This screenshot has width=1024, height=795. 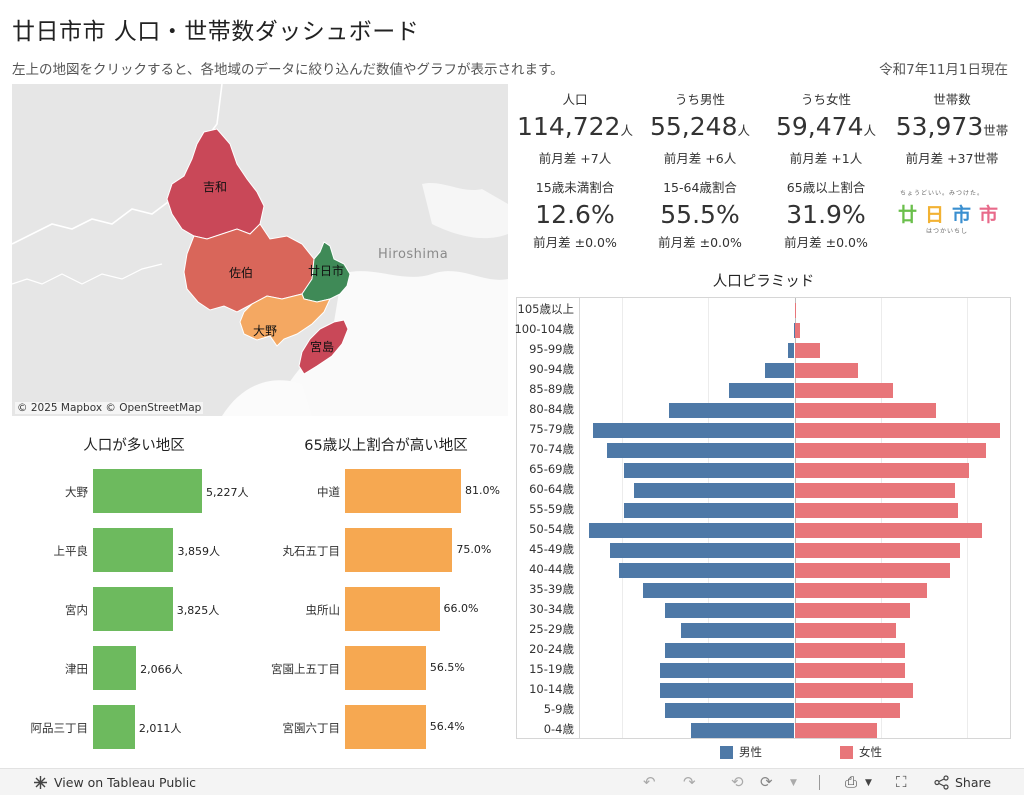 I want to click on bar-row: 津田 2,066人, so click(x=134, y=668).